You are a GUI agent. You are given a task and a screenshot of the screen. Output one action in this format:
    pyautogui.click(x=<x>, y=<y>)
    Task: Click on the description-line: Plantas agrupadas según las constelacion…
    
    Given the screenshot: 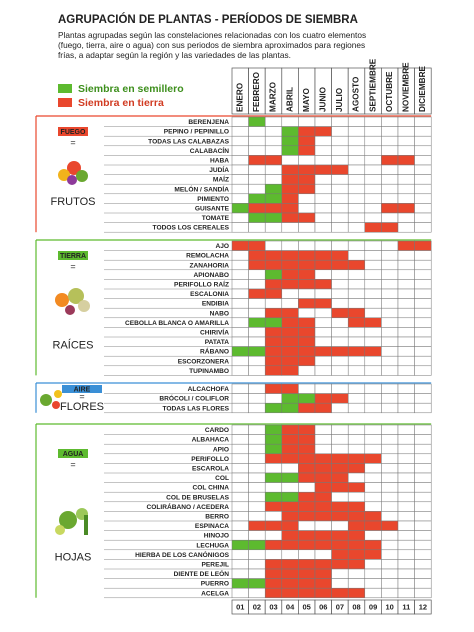 What is the action you would take?
    pyautogui.click(x=212, y=35)
    